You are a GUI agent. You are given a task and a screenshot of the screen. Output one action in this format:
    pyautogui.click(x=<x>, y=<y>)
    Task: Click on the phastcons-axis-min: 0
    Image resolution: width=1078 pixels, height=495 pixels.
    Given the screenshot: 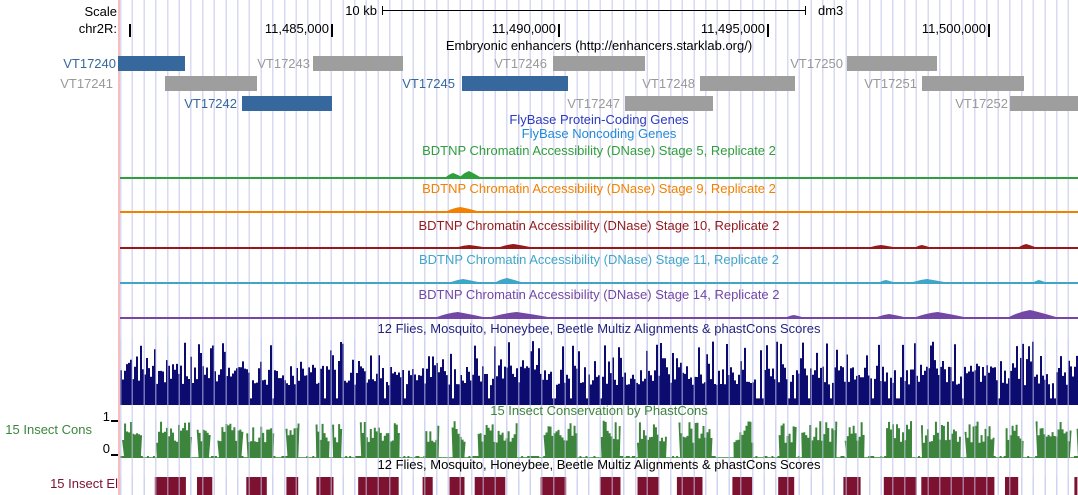 What is the action you would take?
    pyautogui.click(x=106, y=448)
    